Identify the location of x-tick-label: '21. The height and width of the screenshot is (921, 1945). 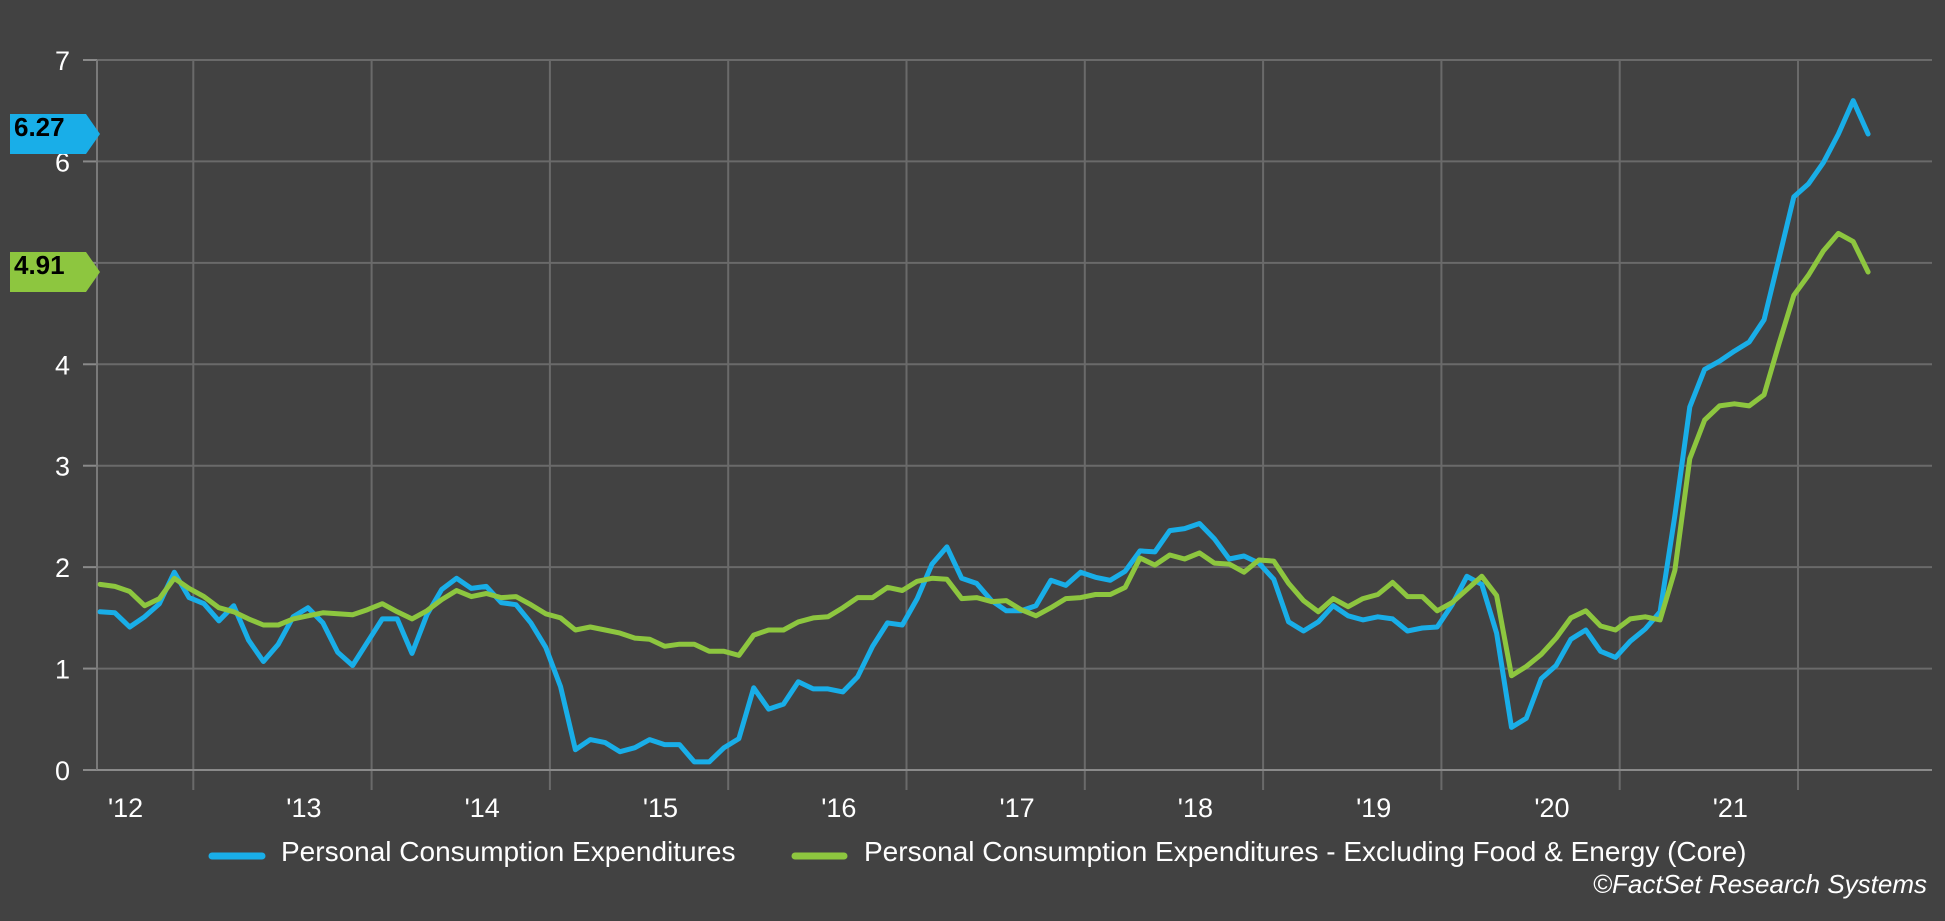
(1730, 808).